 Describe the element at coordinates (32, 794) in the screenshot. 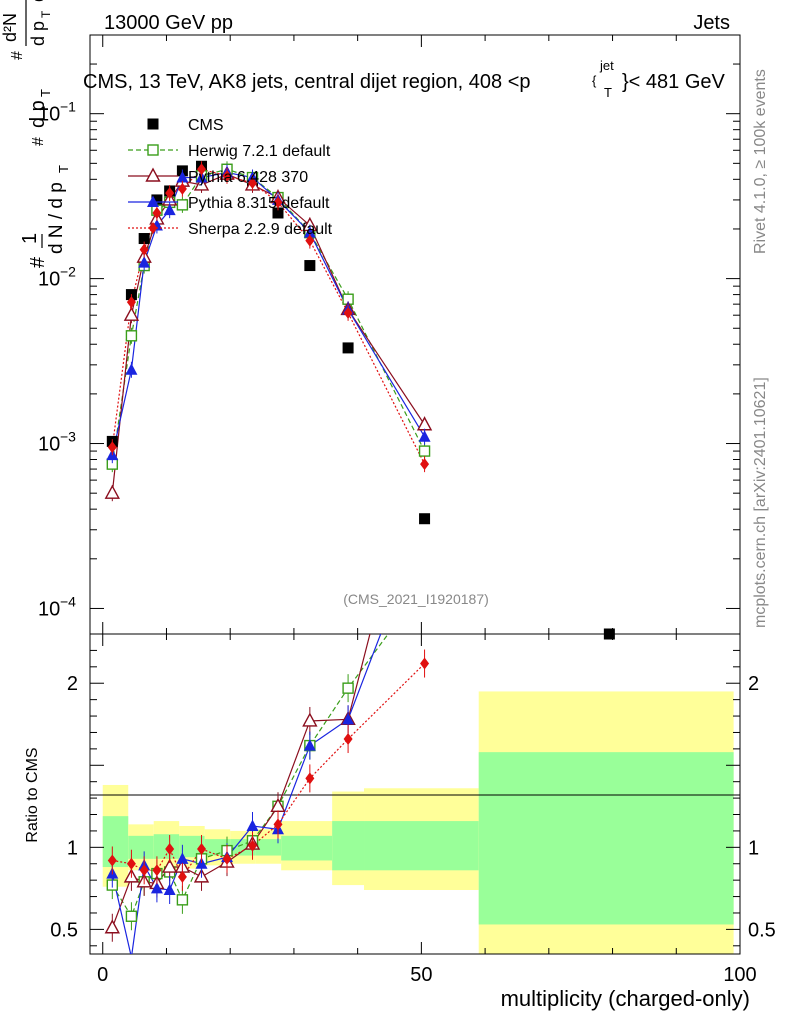

I see `y-axis-bottom-label: Ratio to CMS` at that location.